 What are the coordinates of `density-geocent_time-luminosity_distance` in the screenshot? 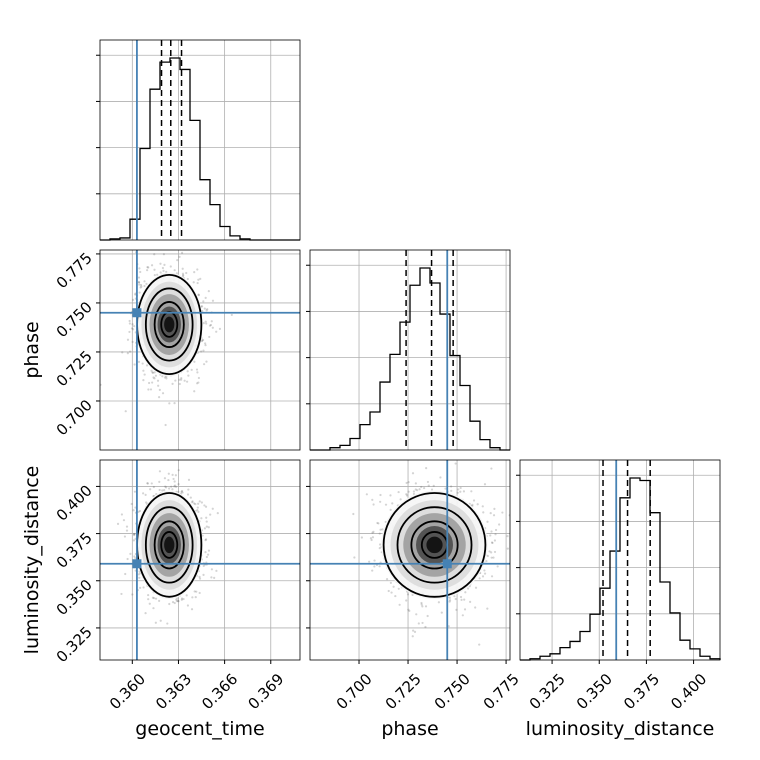 It's located at (200, 559).